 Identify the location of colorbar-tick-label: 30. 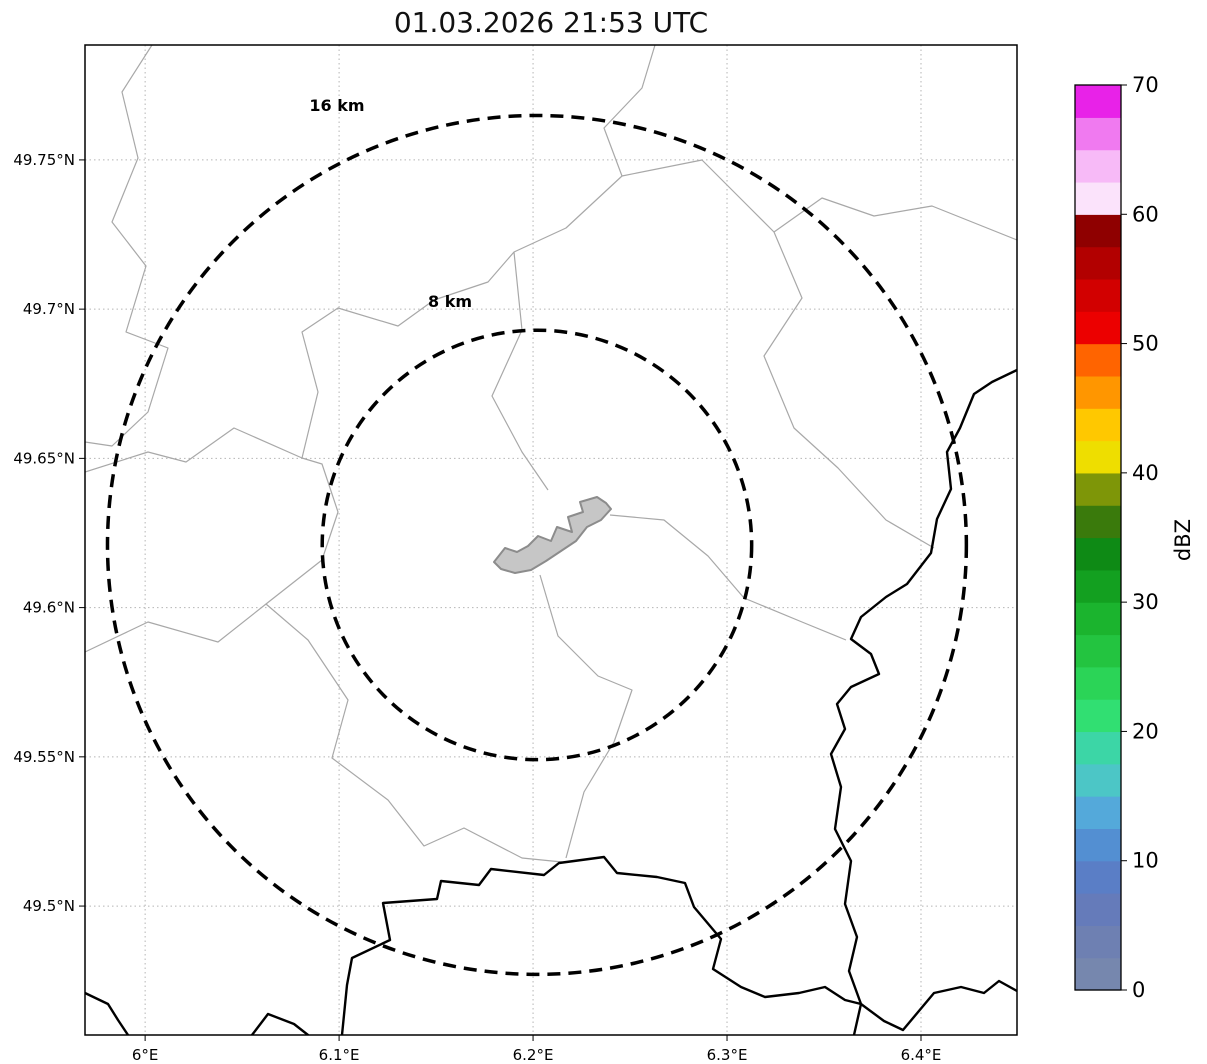
(1145, 602).